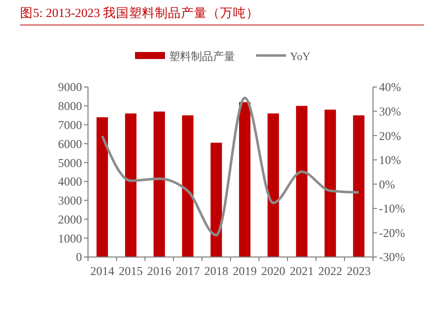  I want to click on x-tick-label: 2016, so click(159, 271).